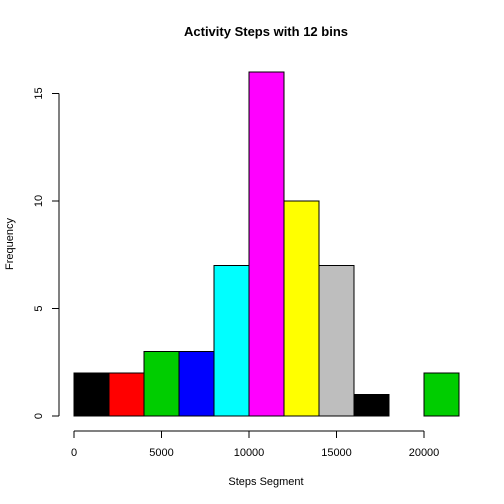  I want to click on x-tick-label-4: 20000, so click(424, 453).